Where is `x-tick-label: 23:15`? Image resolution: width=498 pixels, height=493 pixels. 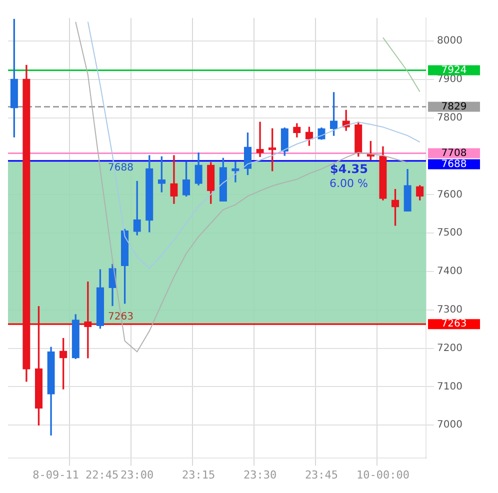
x-tick-label: 23:15 is located at coordinates (199, 475).